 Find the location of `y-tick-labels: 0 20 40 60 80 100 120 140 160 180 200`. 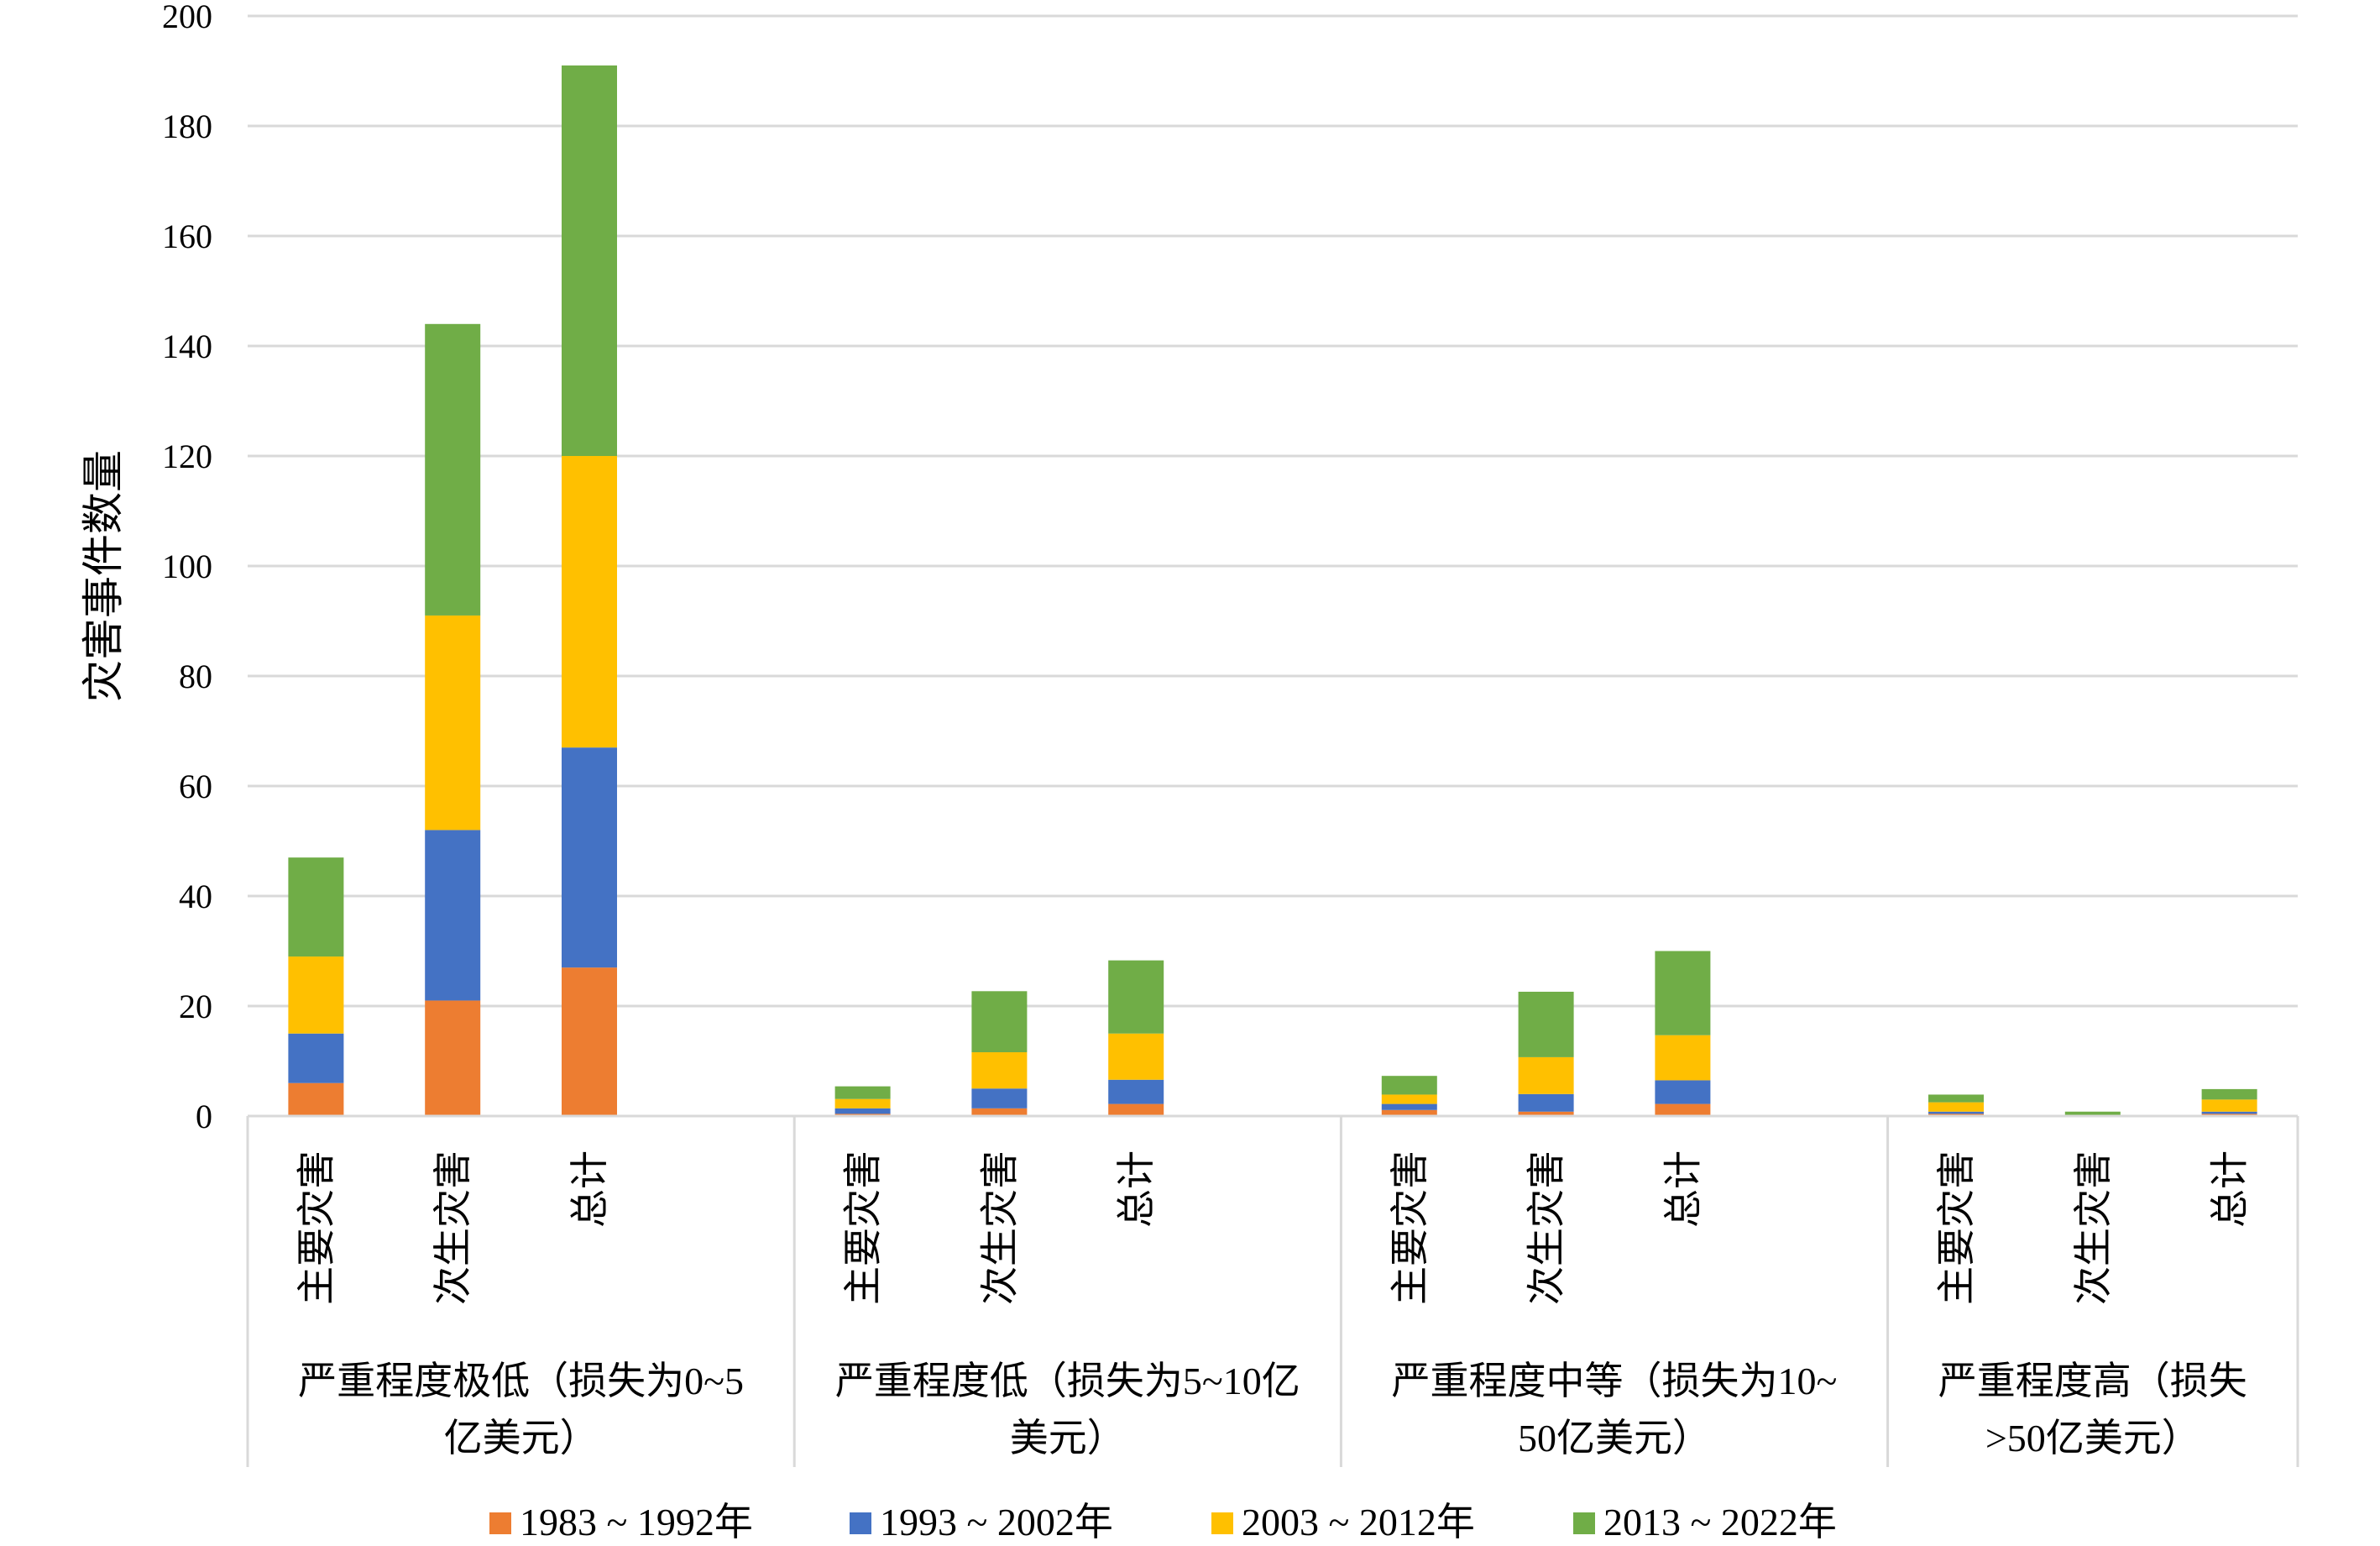

y-tick-labels: 0 20 40 60 80 100 120 140 160 180 200 is located at coordinates (187, 567).